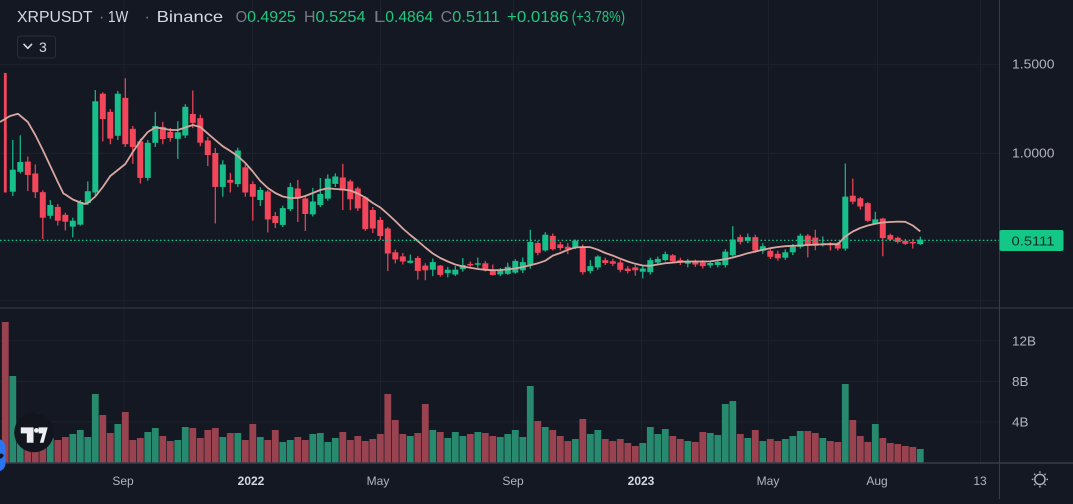 The height and width of the screenshot is (504, 1073). Describe the element at coordinates (980, 481) in the screenshot. I see `svg-text: 13` at that location.